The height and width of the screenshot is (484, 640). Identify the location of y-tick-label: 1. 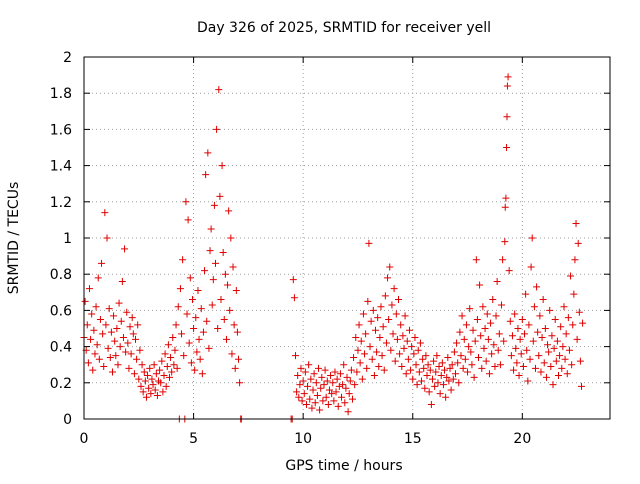
(67, 239).